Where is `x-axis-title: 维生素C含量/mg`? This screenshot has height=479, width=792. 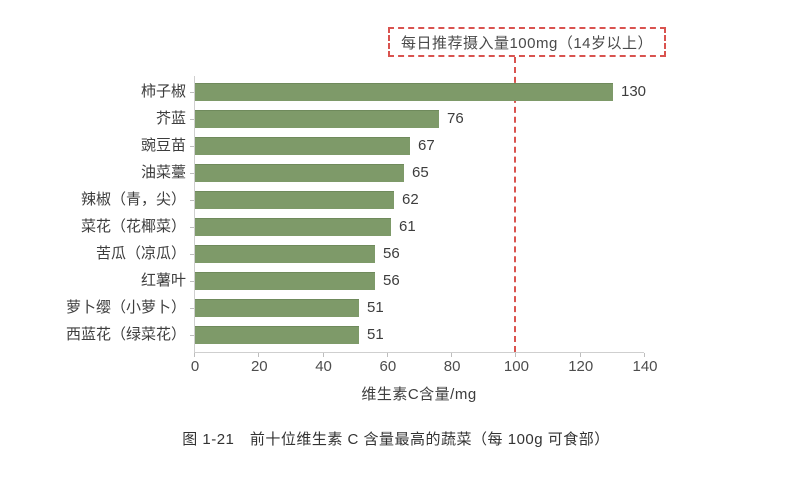 x-axis-title: 维生素C含量/mg is located at coordinates (419, 394).